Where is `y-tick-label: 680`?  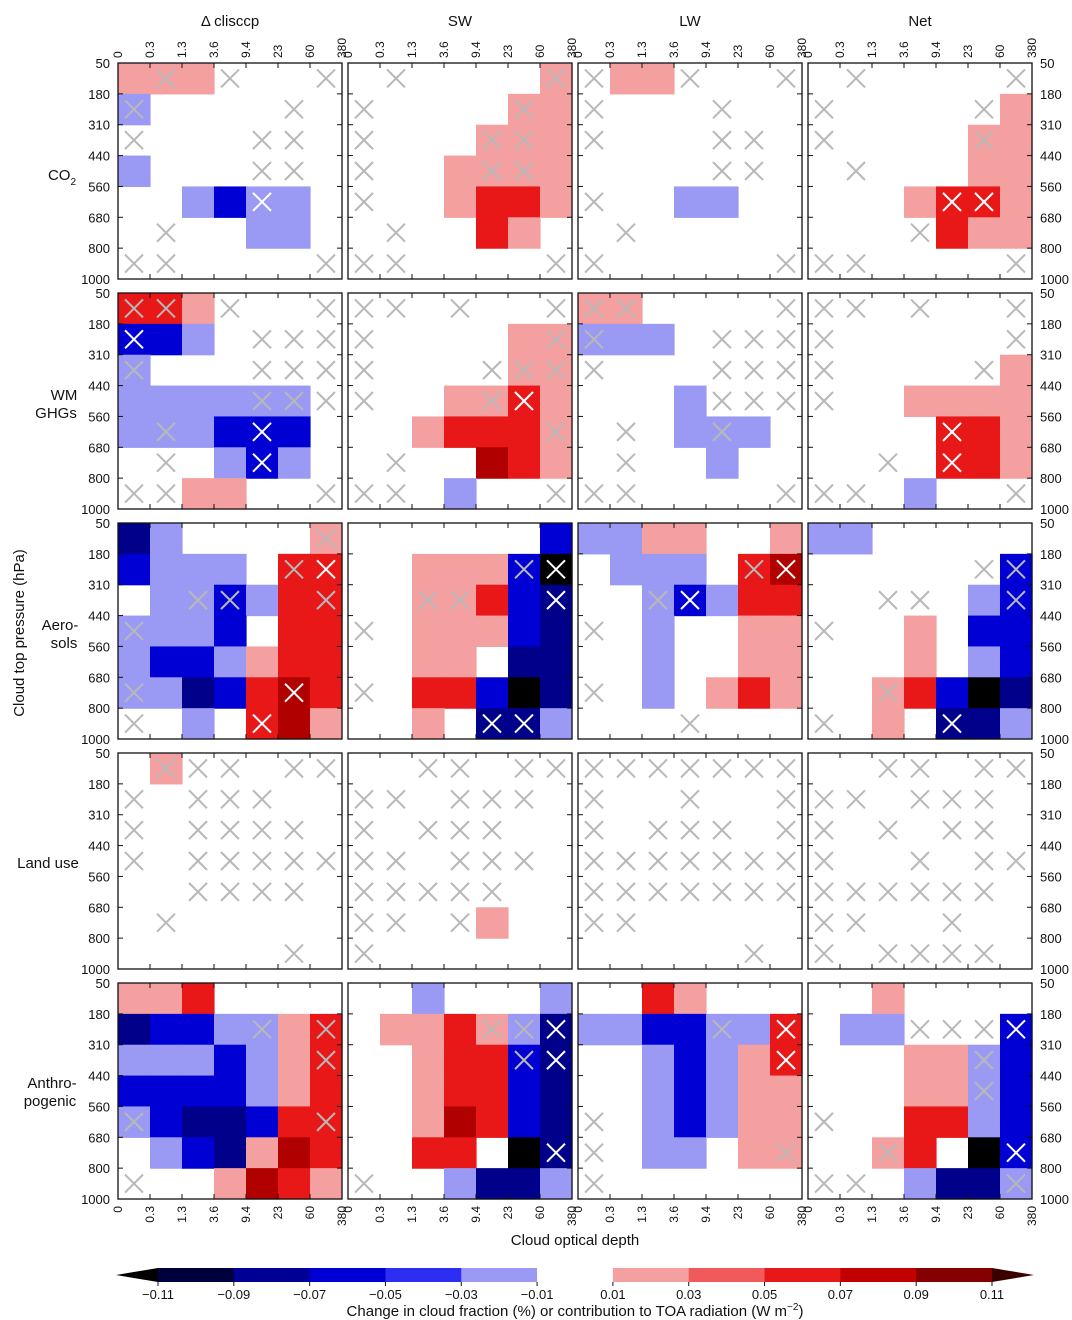 y-tick-label: 680 is located at coordinates (1051, 447).